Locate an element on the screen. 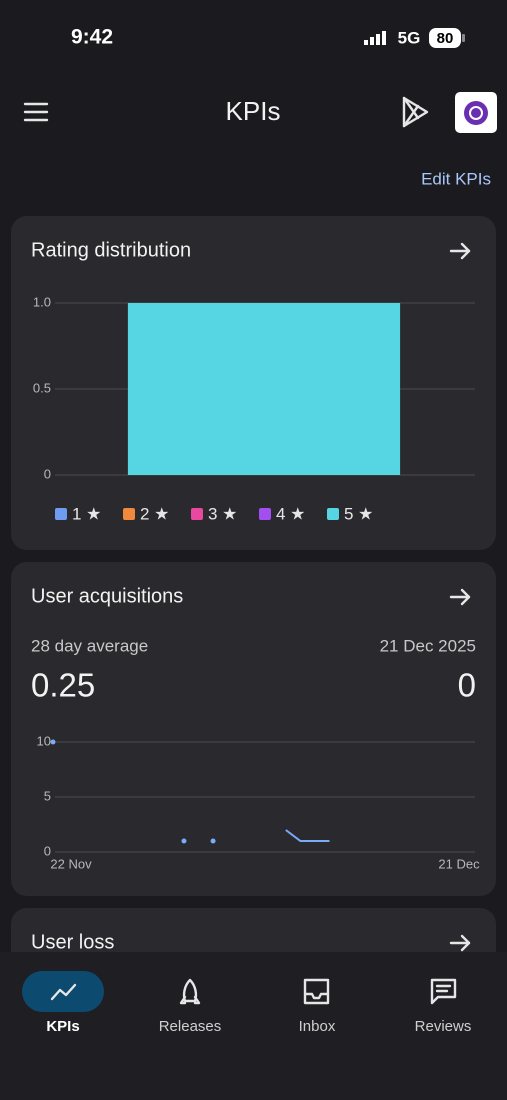  reviews-icon is located at coordinates (443, 991).